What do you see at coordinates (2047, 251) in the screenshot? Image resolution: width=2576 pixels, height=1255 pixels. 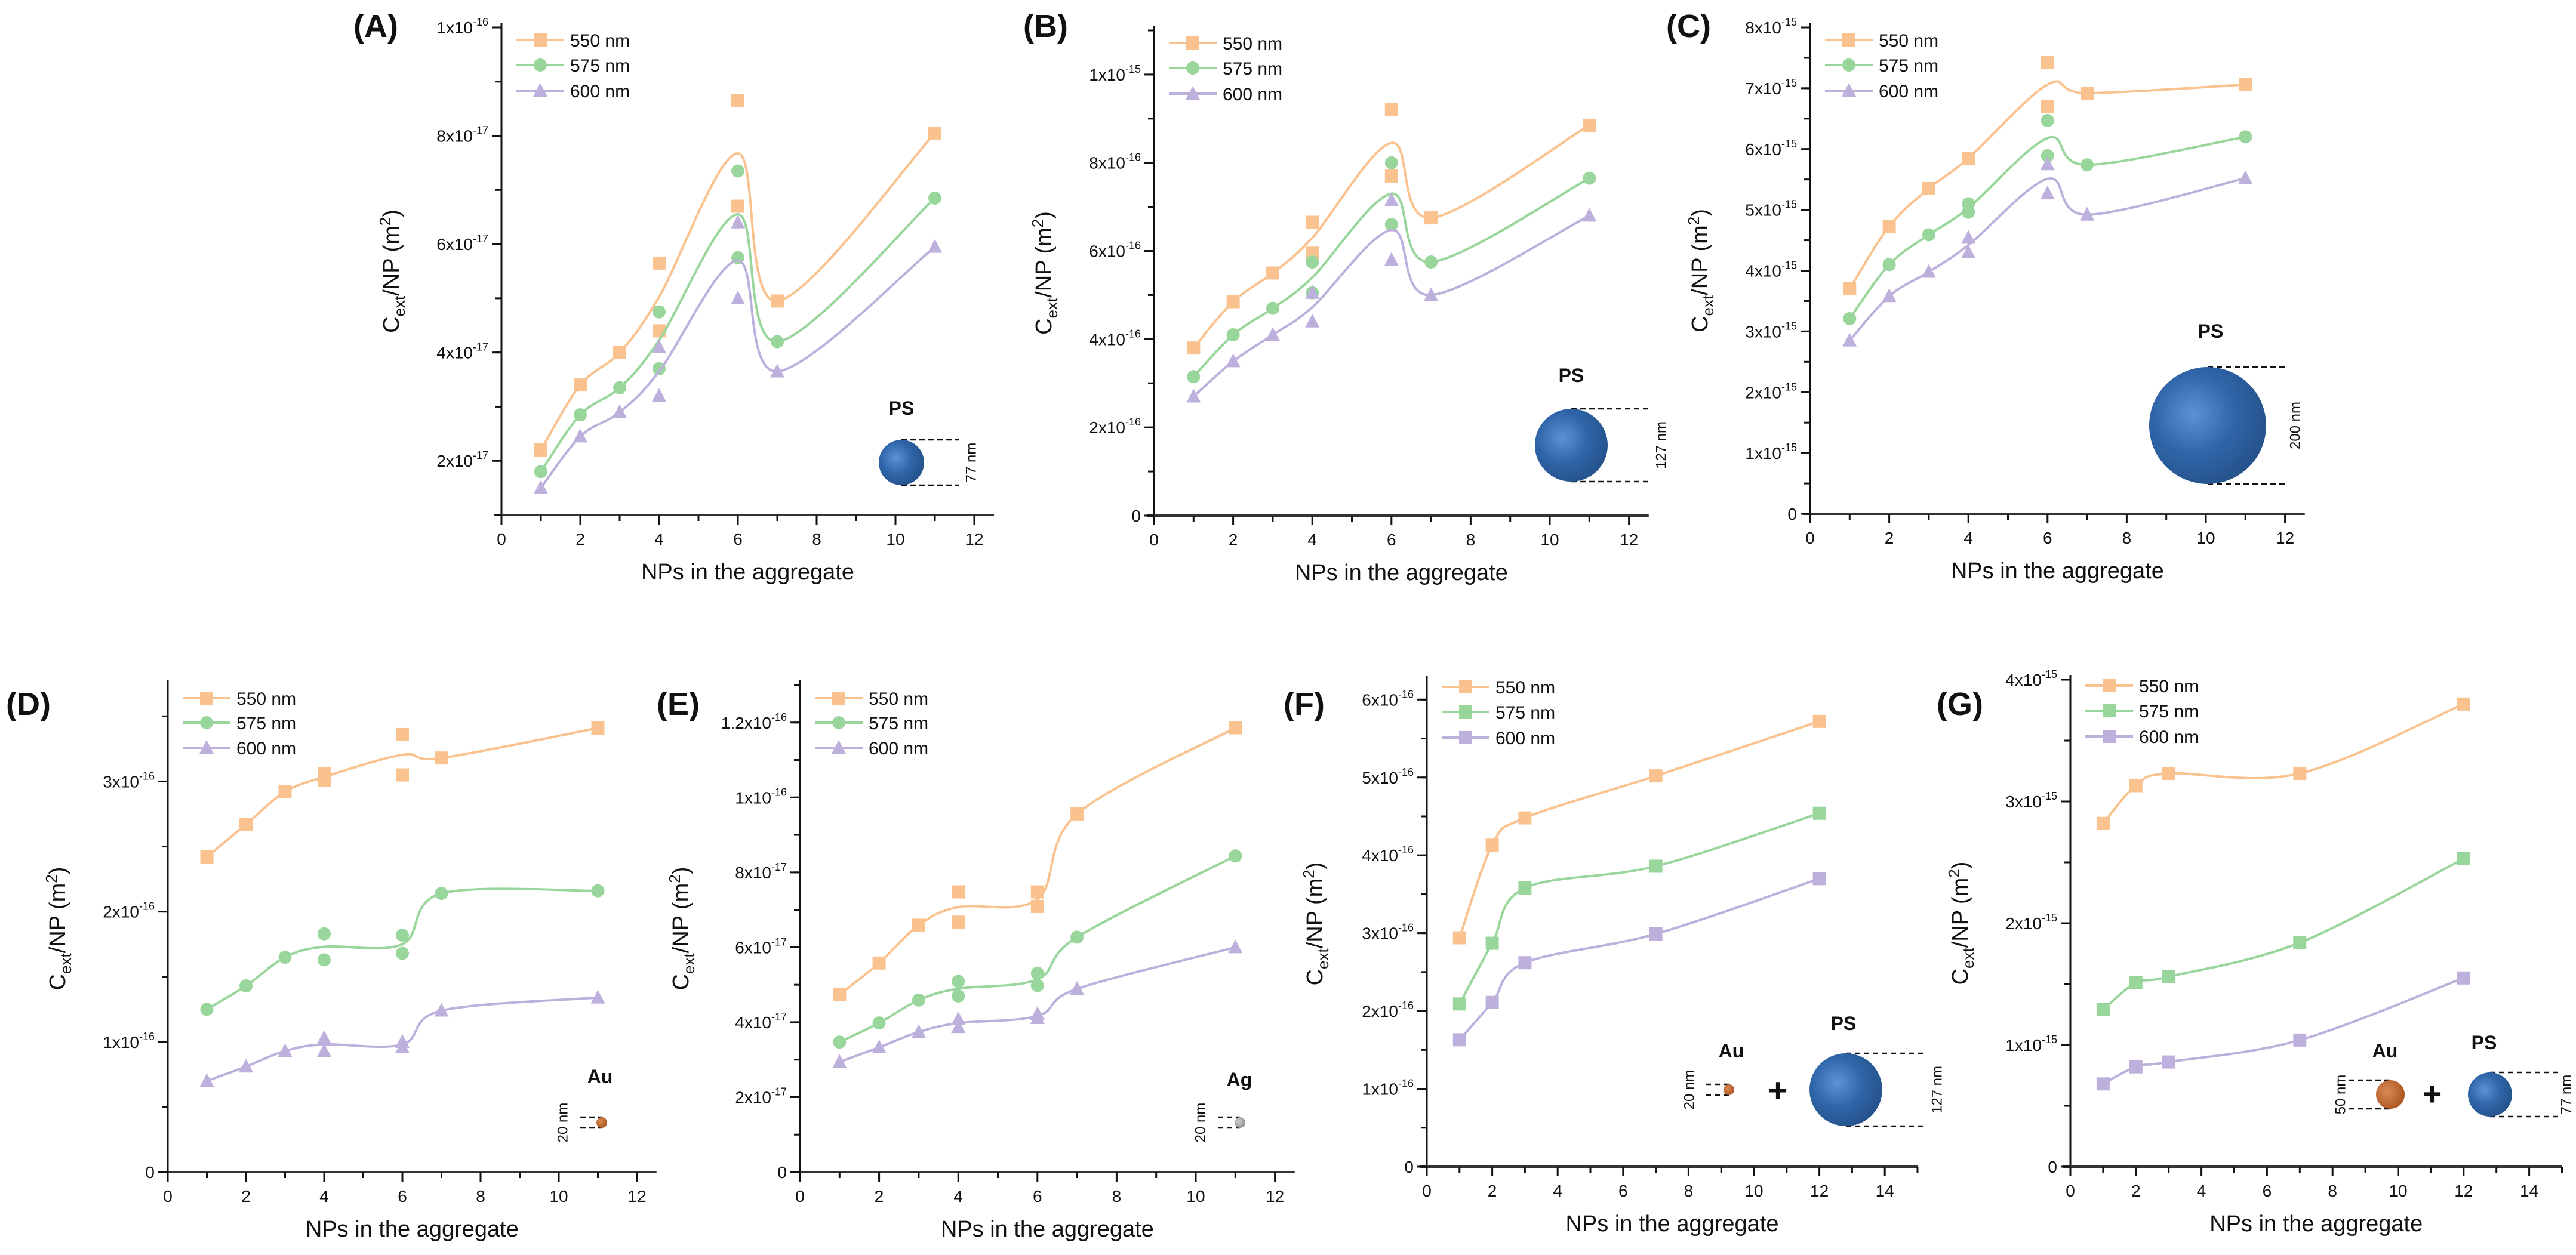 I see `series-600-nm` at bounding box center [2047, 251].